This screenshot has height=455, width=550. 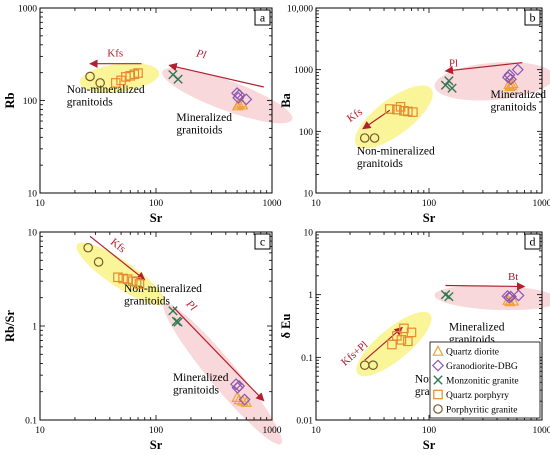 What do you see at coordinates (482, 382) in the screenshot?
I see `legend-label: Monzonitic granite` at bounding box center [482, 382].